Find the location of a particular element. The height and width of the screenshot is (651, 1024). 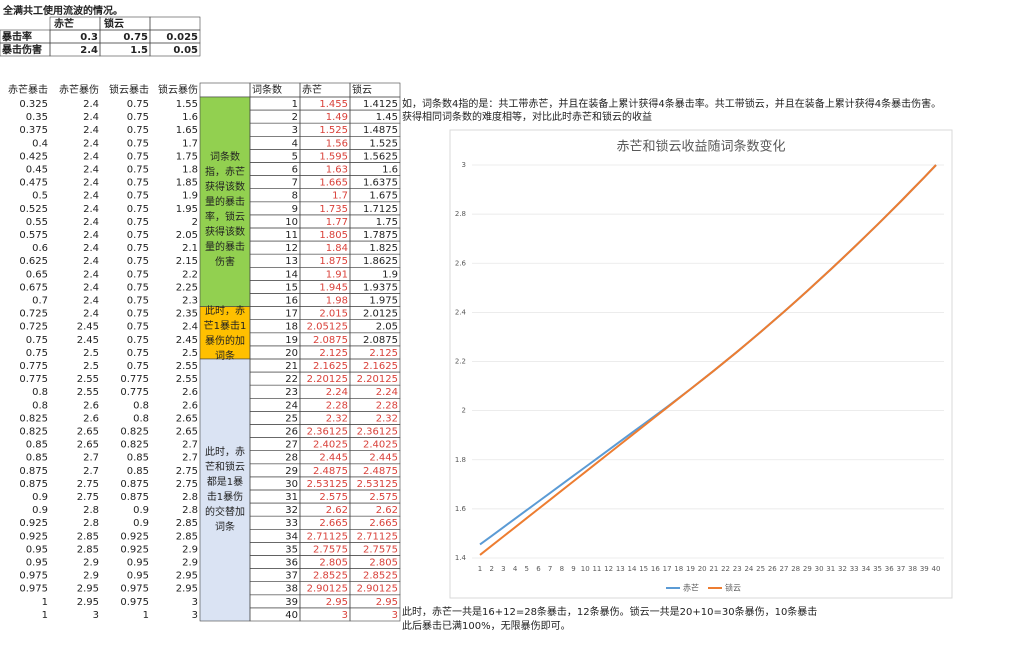

cell-value: 1.8625 is located at coordinates (380, 261).